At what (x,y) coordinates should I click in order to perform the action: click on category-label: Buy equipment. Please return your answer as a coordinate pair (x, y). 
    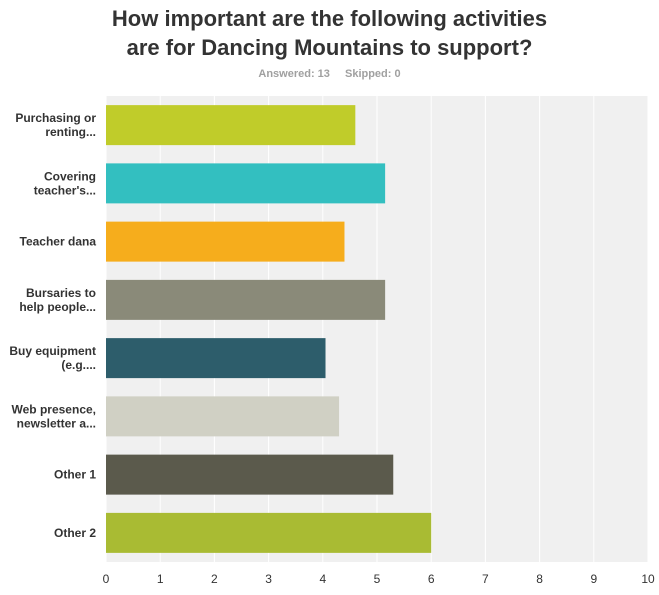
    Looking at the image, I should click on (52, 351).